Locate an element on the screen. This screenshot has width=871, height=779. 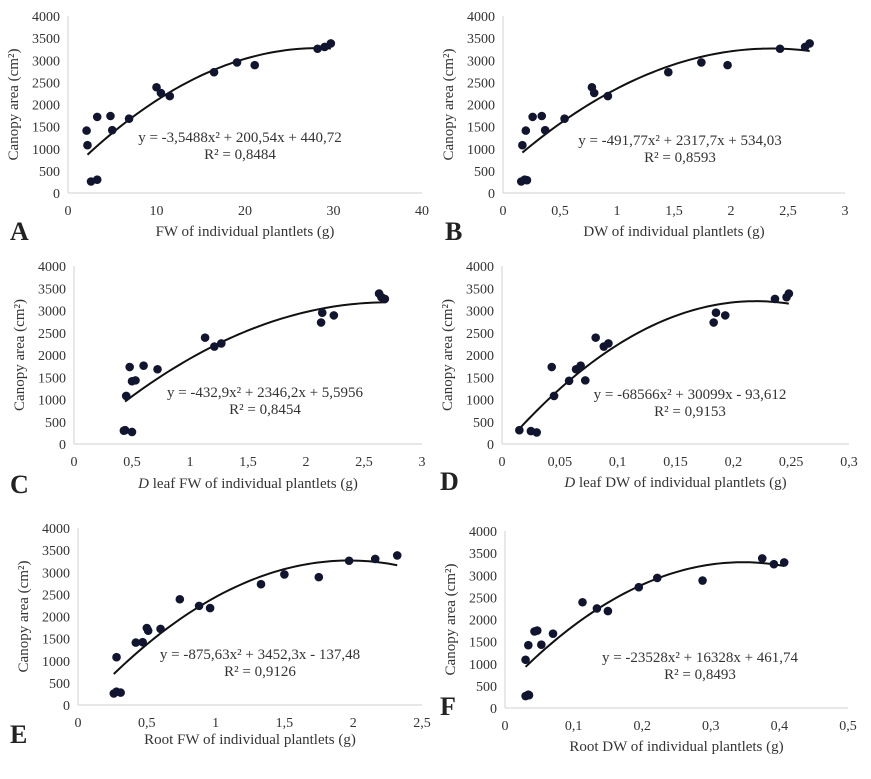
regression-equation: y = -432,9x² + 2346,2x + 5,5956 is located at coordinates (265, 393).